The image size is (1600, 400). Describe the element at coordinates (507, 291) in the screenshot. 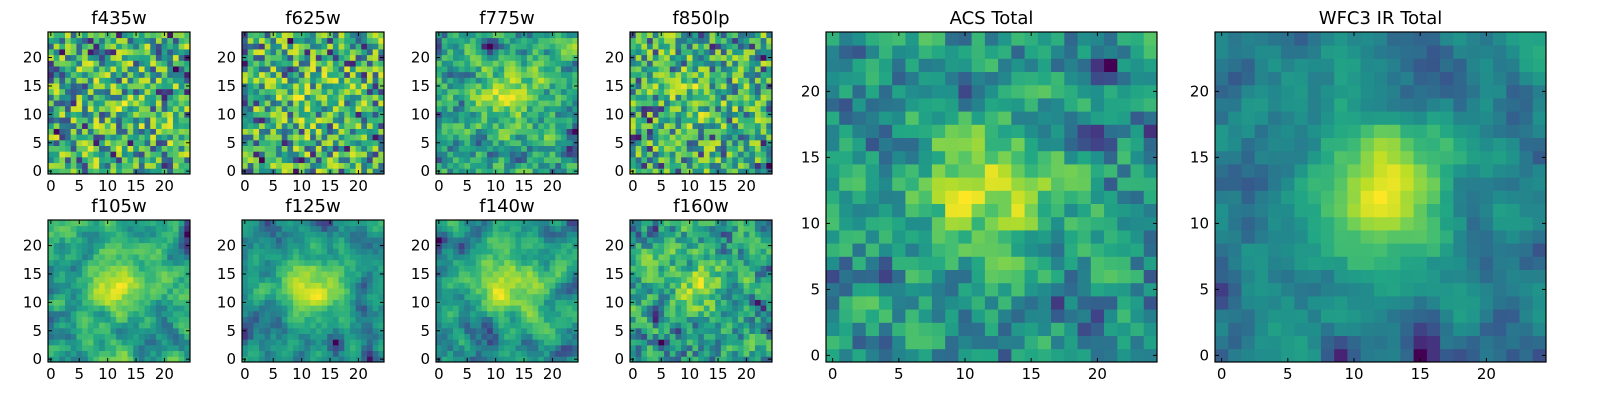

I see `heatmap-cells` at that location.